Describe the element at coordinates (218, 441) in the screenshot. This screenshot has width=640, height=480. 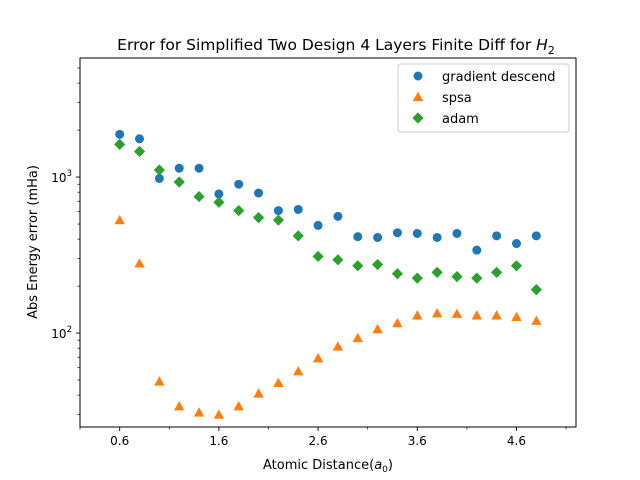
I see `x-tick-label: 1.6` at that location.